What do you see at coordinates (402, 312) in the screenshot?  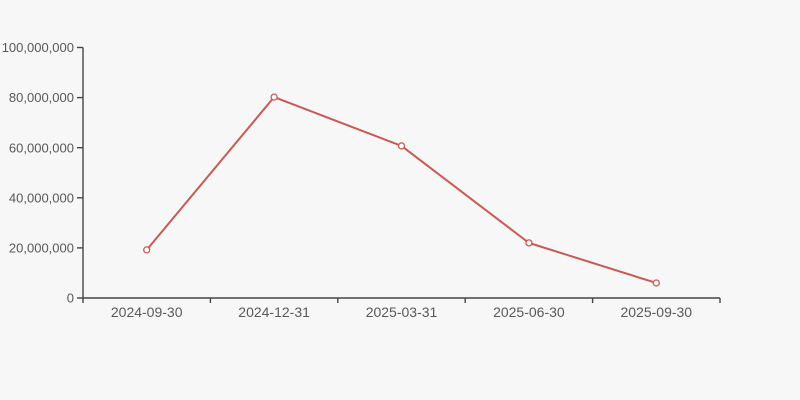 I see `x-axis-label: 2025-03-31` at bounding box center [402, 312].